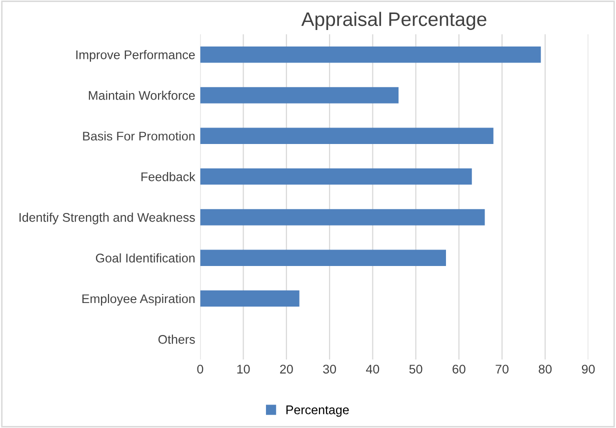 The height and width of the screenshot is (428, 616). What do you see at coordinates (135, 56) in the screenshot?
I see `y-tick-label: Improve Performance` at bounding box center [135, 56].